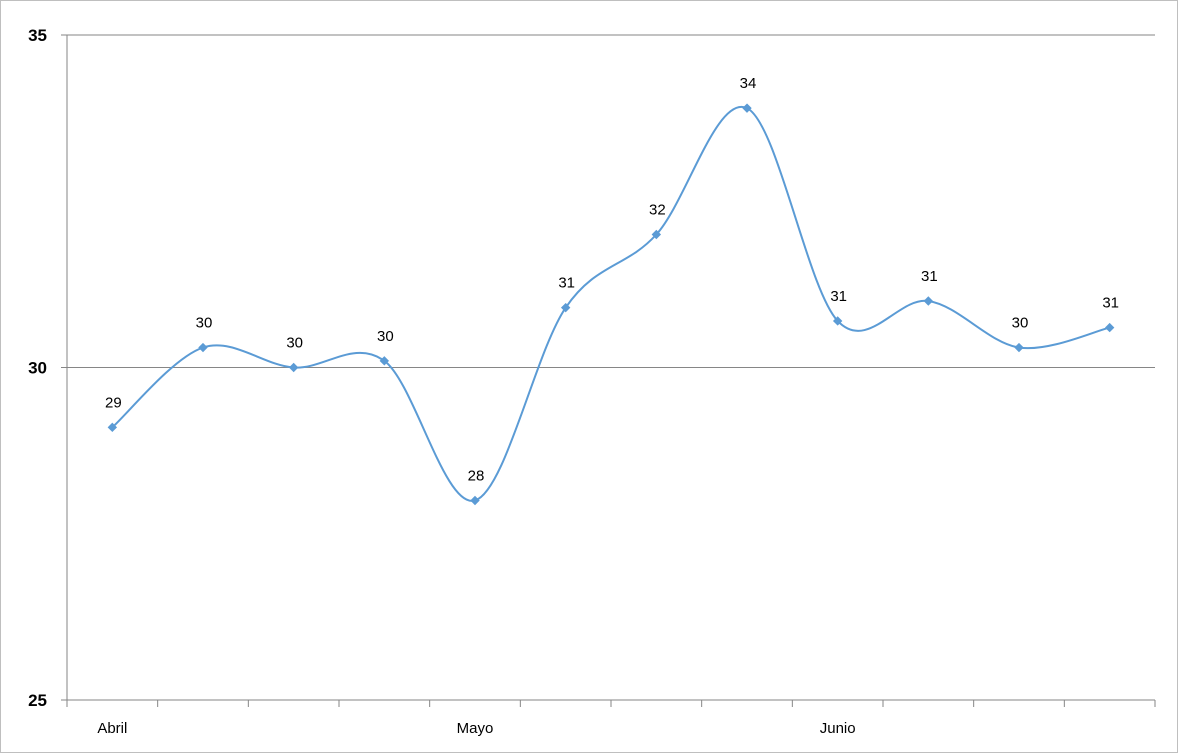 Image resolution: width=1178 pixels, height=753 pixels. Describe the element at coordinates (657, 210) in the screenshot. I see `data-label-6: 32` at that location.